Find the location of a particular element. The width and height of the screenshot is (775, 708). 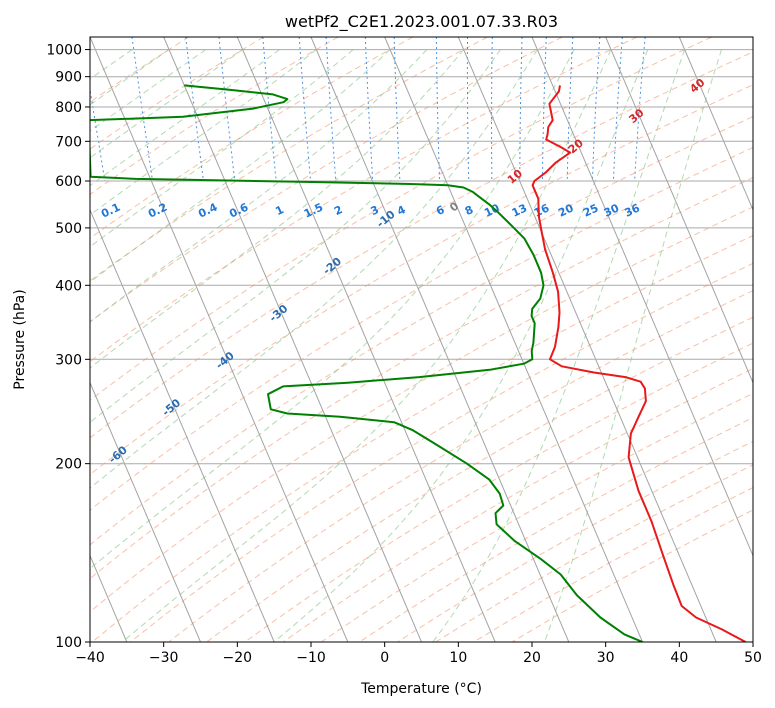

x-tick-label: −30 is located at coordinates (164, 658).